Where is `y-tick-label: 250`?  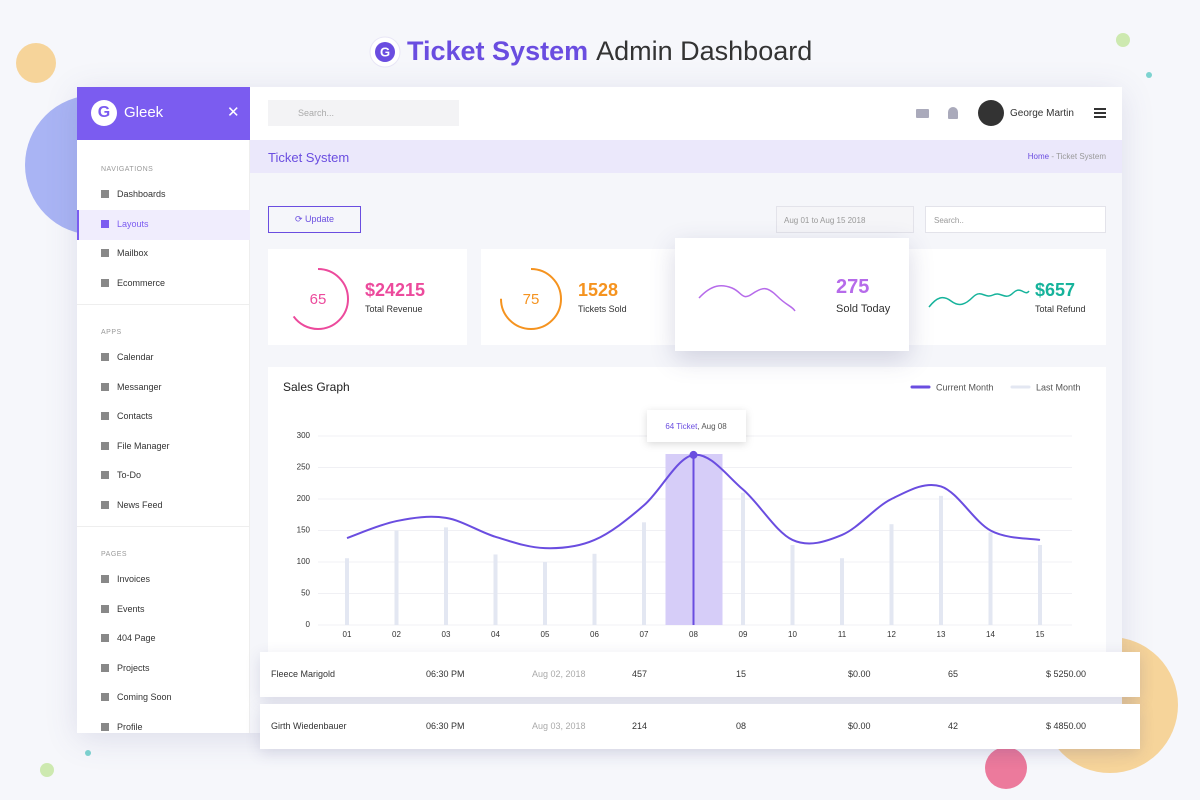 y-tick-label: 250 is located at coordinates (304, 467).